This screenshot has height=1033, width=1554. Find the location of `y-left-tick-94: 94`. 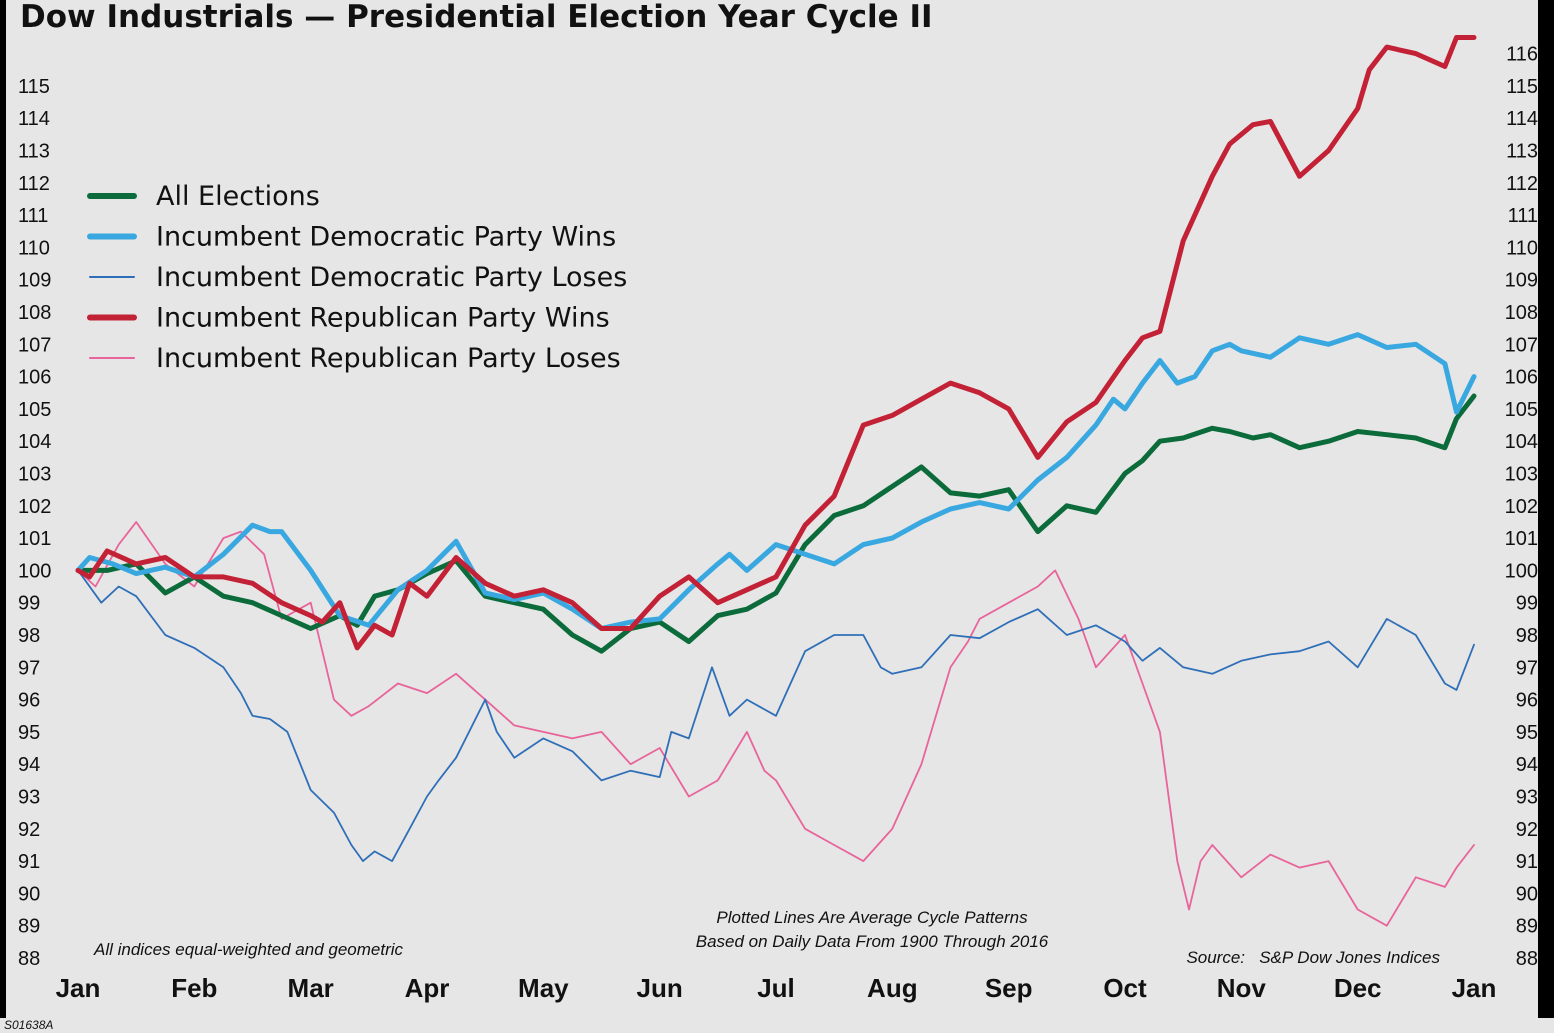

y-left-tick-94: 94 is located at coordinates (29, 765).